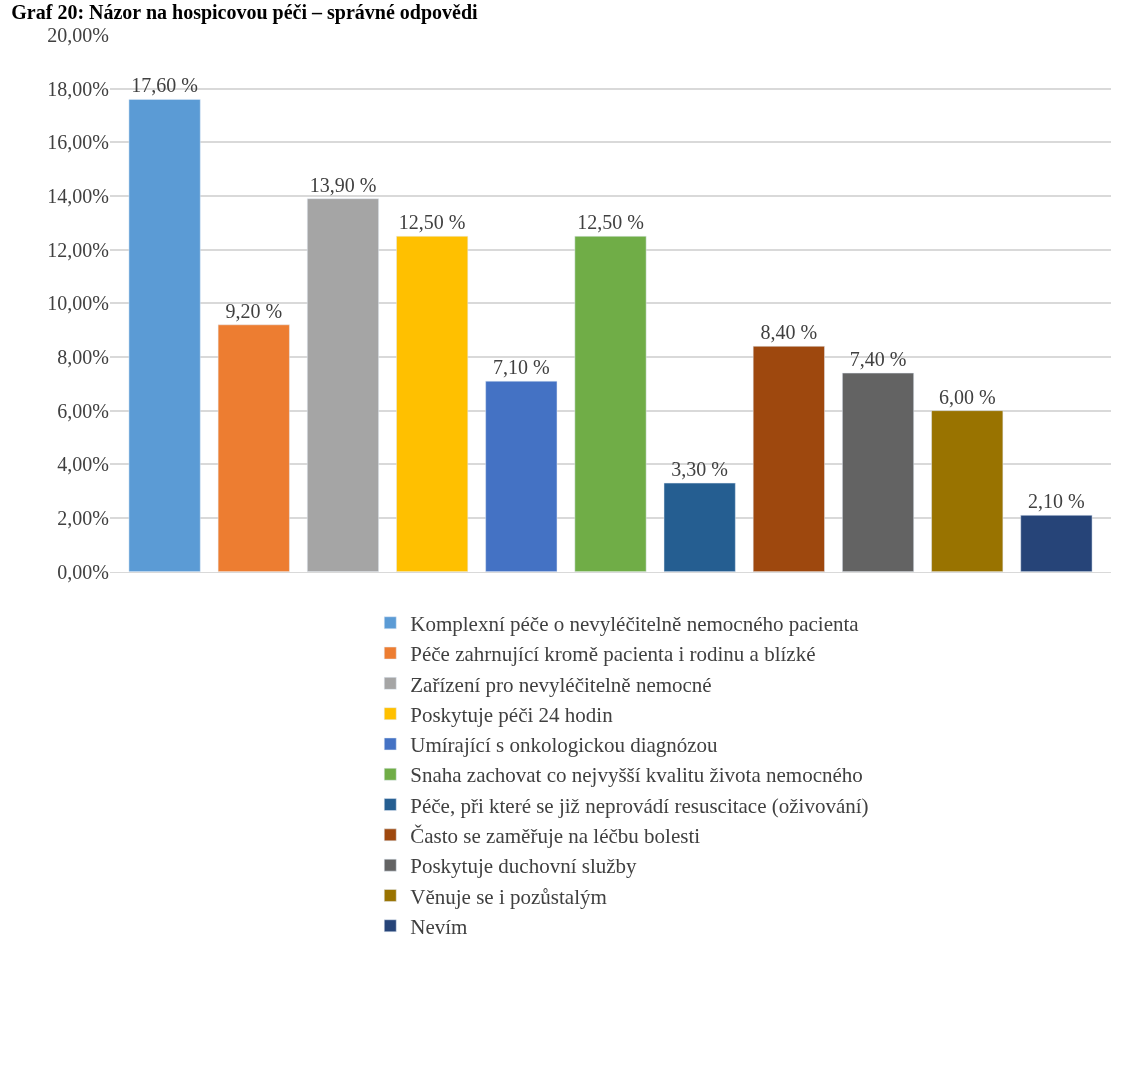 This screenshot has width=1131, height=1090. I want to click on y-tick-label: 16,00%, so click(78, 142).